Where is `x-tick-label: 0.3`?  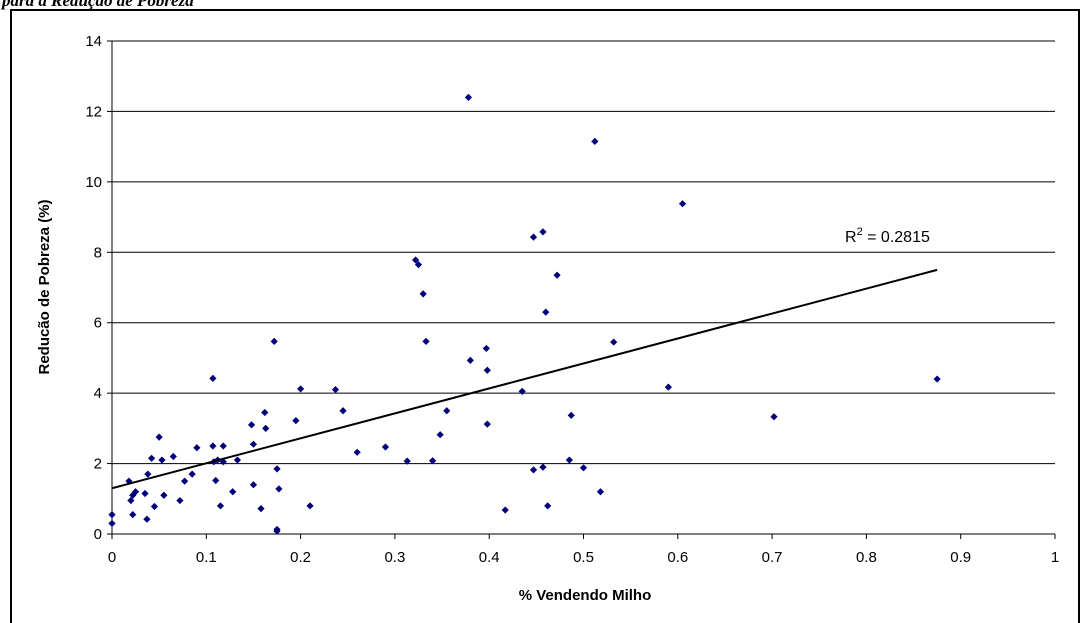 x-tick-label: 0.3 is located at coordinates (394, 557).